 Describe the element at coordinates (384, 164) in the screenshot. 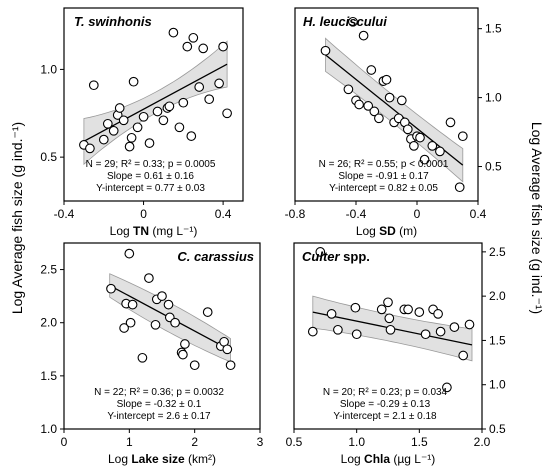

I see `stat-line: N = 26; R² = 0.55; p < 0.0001` at that location.